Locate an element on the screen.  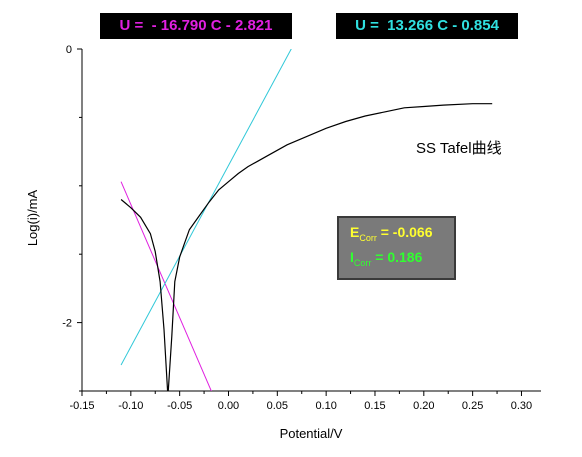
x-tick-label: 0.25 is located at coordinates (472, 406).